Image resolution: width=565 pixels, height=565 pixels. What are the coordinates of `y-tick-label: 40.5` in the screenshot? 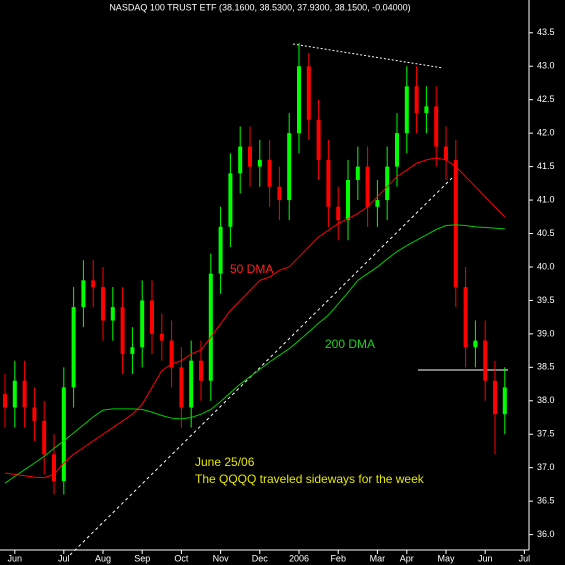 It's located at (546, 233).